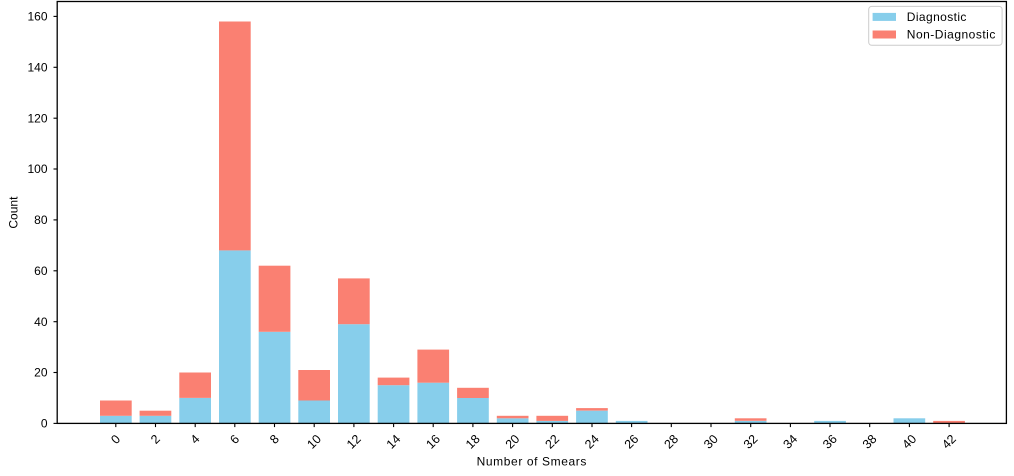 This screenshot has height=476, width=1014. Describe the element at coordinates (937, 17) in the screenshot. I see `svg-text: Diagnostic` at that location.